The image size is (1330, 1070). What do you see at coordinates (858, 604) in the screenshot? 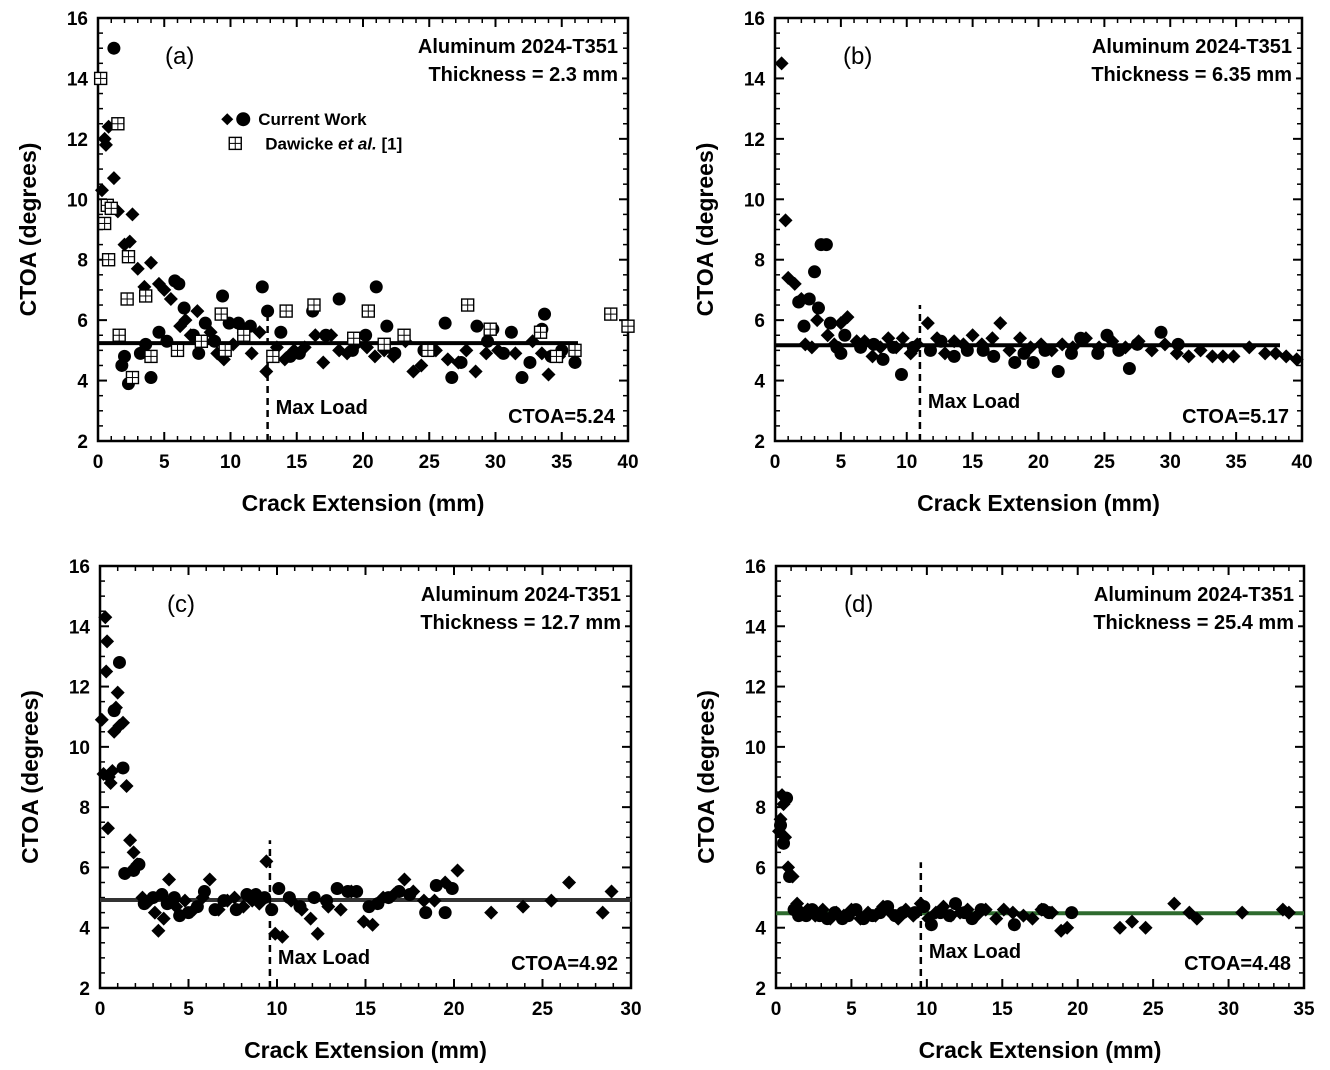
I see `panel-label: (d)` at bounding box center [858, 604].